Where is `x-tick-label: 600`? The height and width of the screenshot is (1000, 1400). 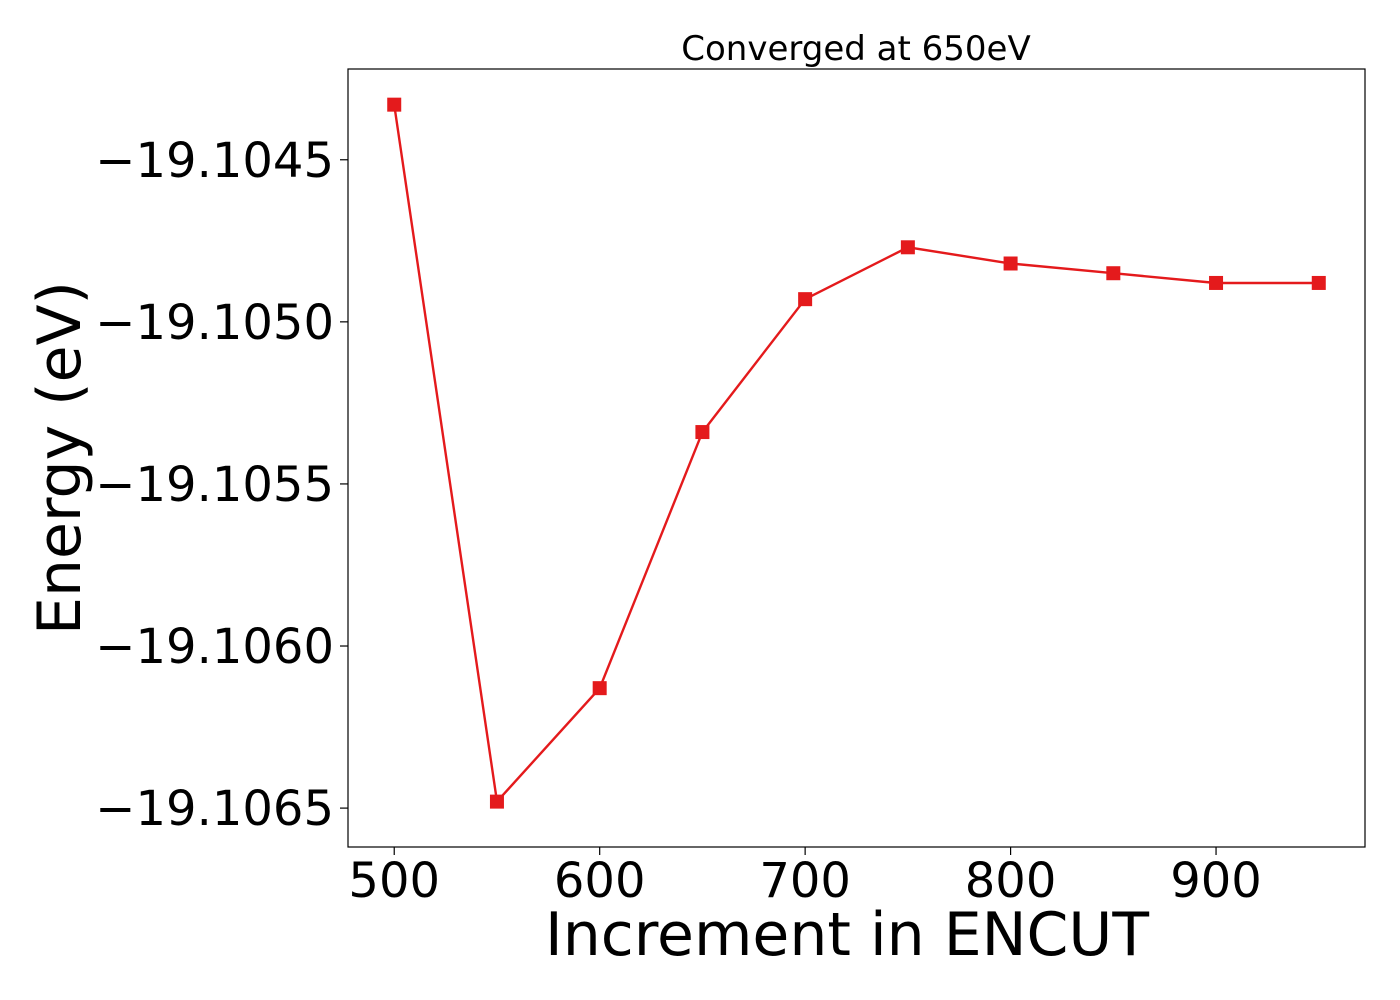 x-tick-label: 600 is located at coordinates (600, 881).